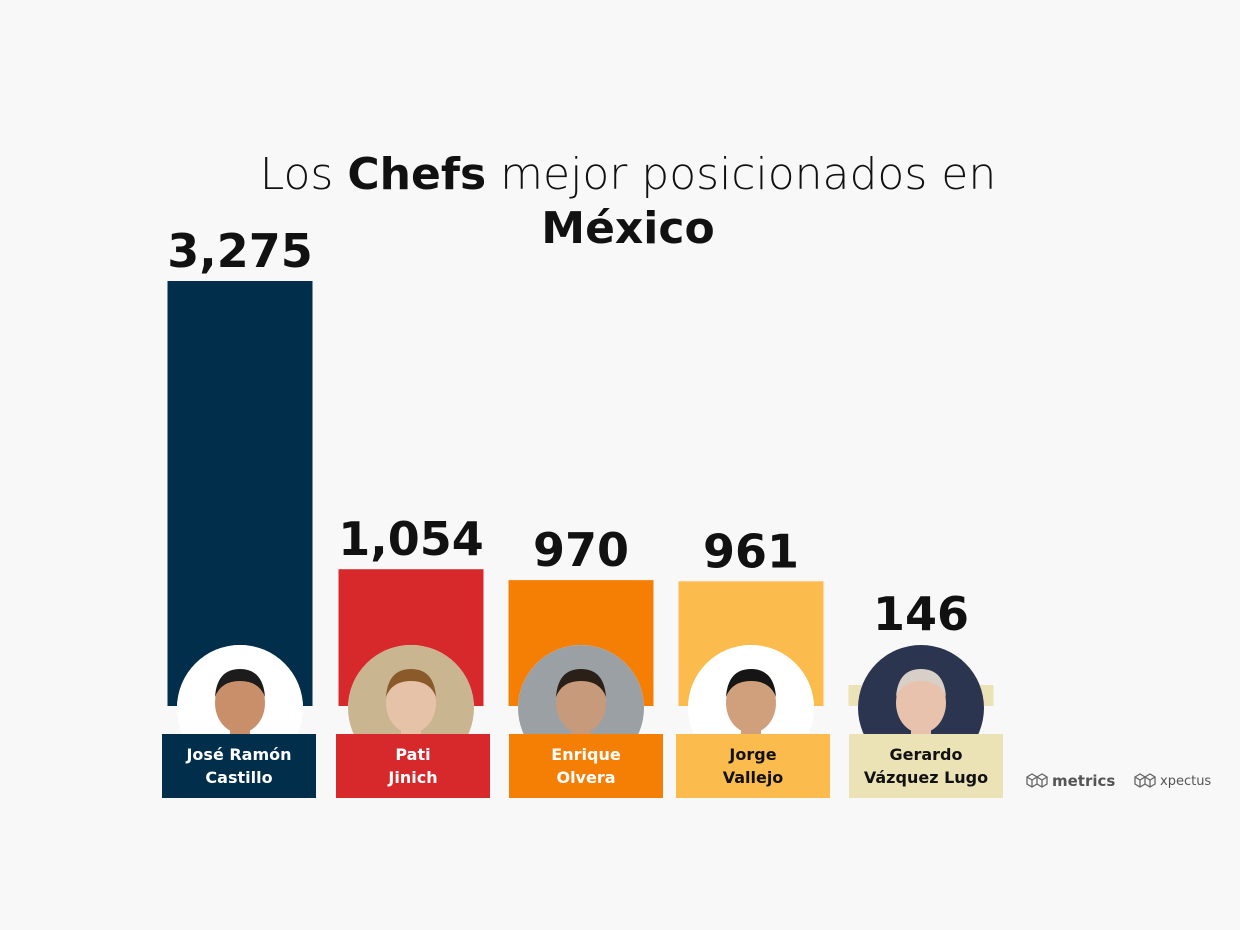 The image size is (1240, 930). Describe the element at coordinates (751, 551) in the screenshot. I see `value-label-4: 961` at that location.